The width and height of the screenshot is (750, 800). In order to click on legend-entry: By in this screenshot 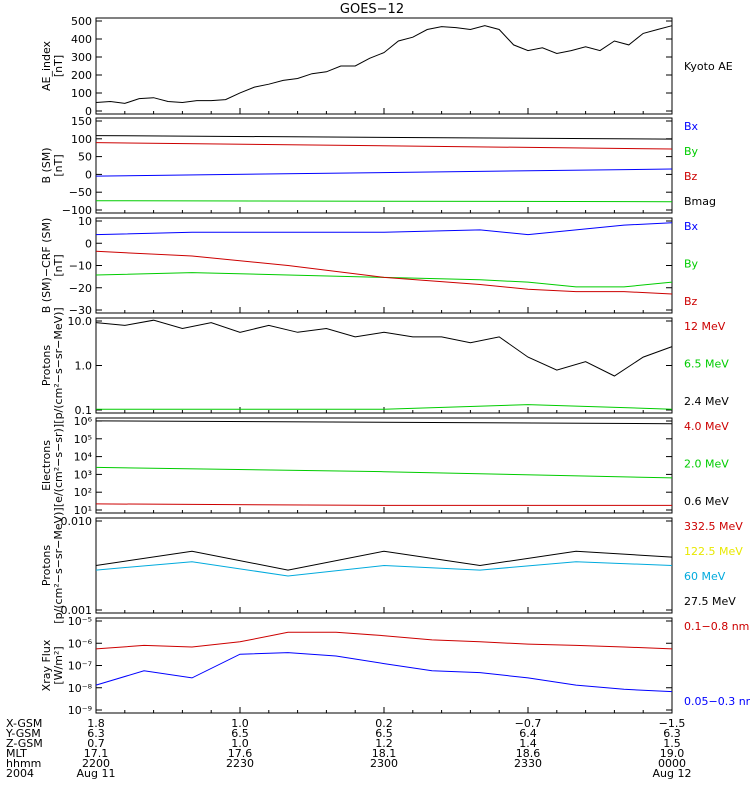, I will do `click(691, 151)`.